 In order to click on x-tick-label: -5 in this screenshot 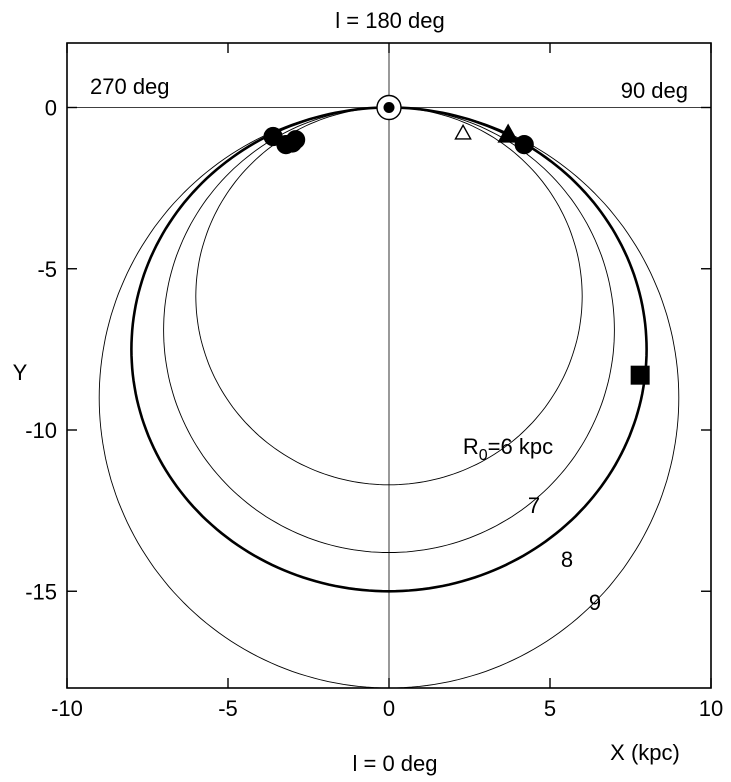, I will do `click(228, 708)`.